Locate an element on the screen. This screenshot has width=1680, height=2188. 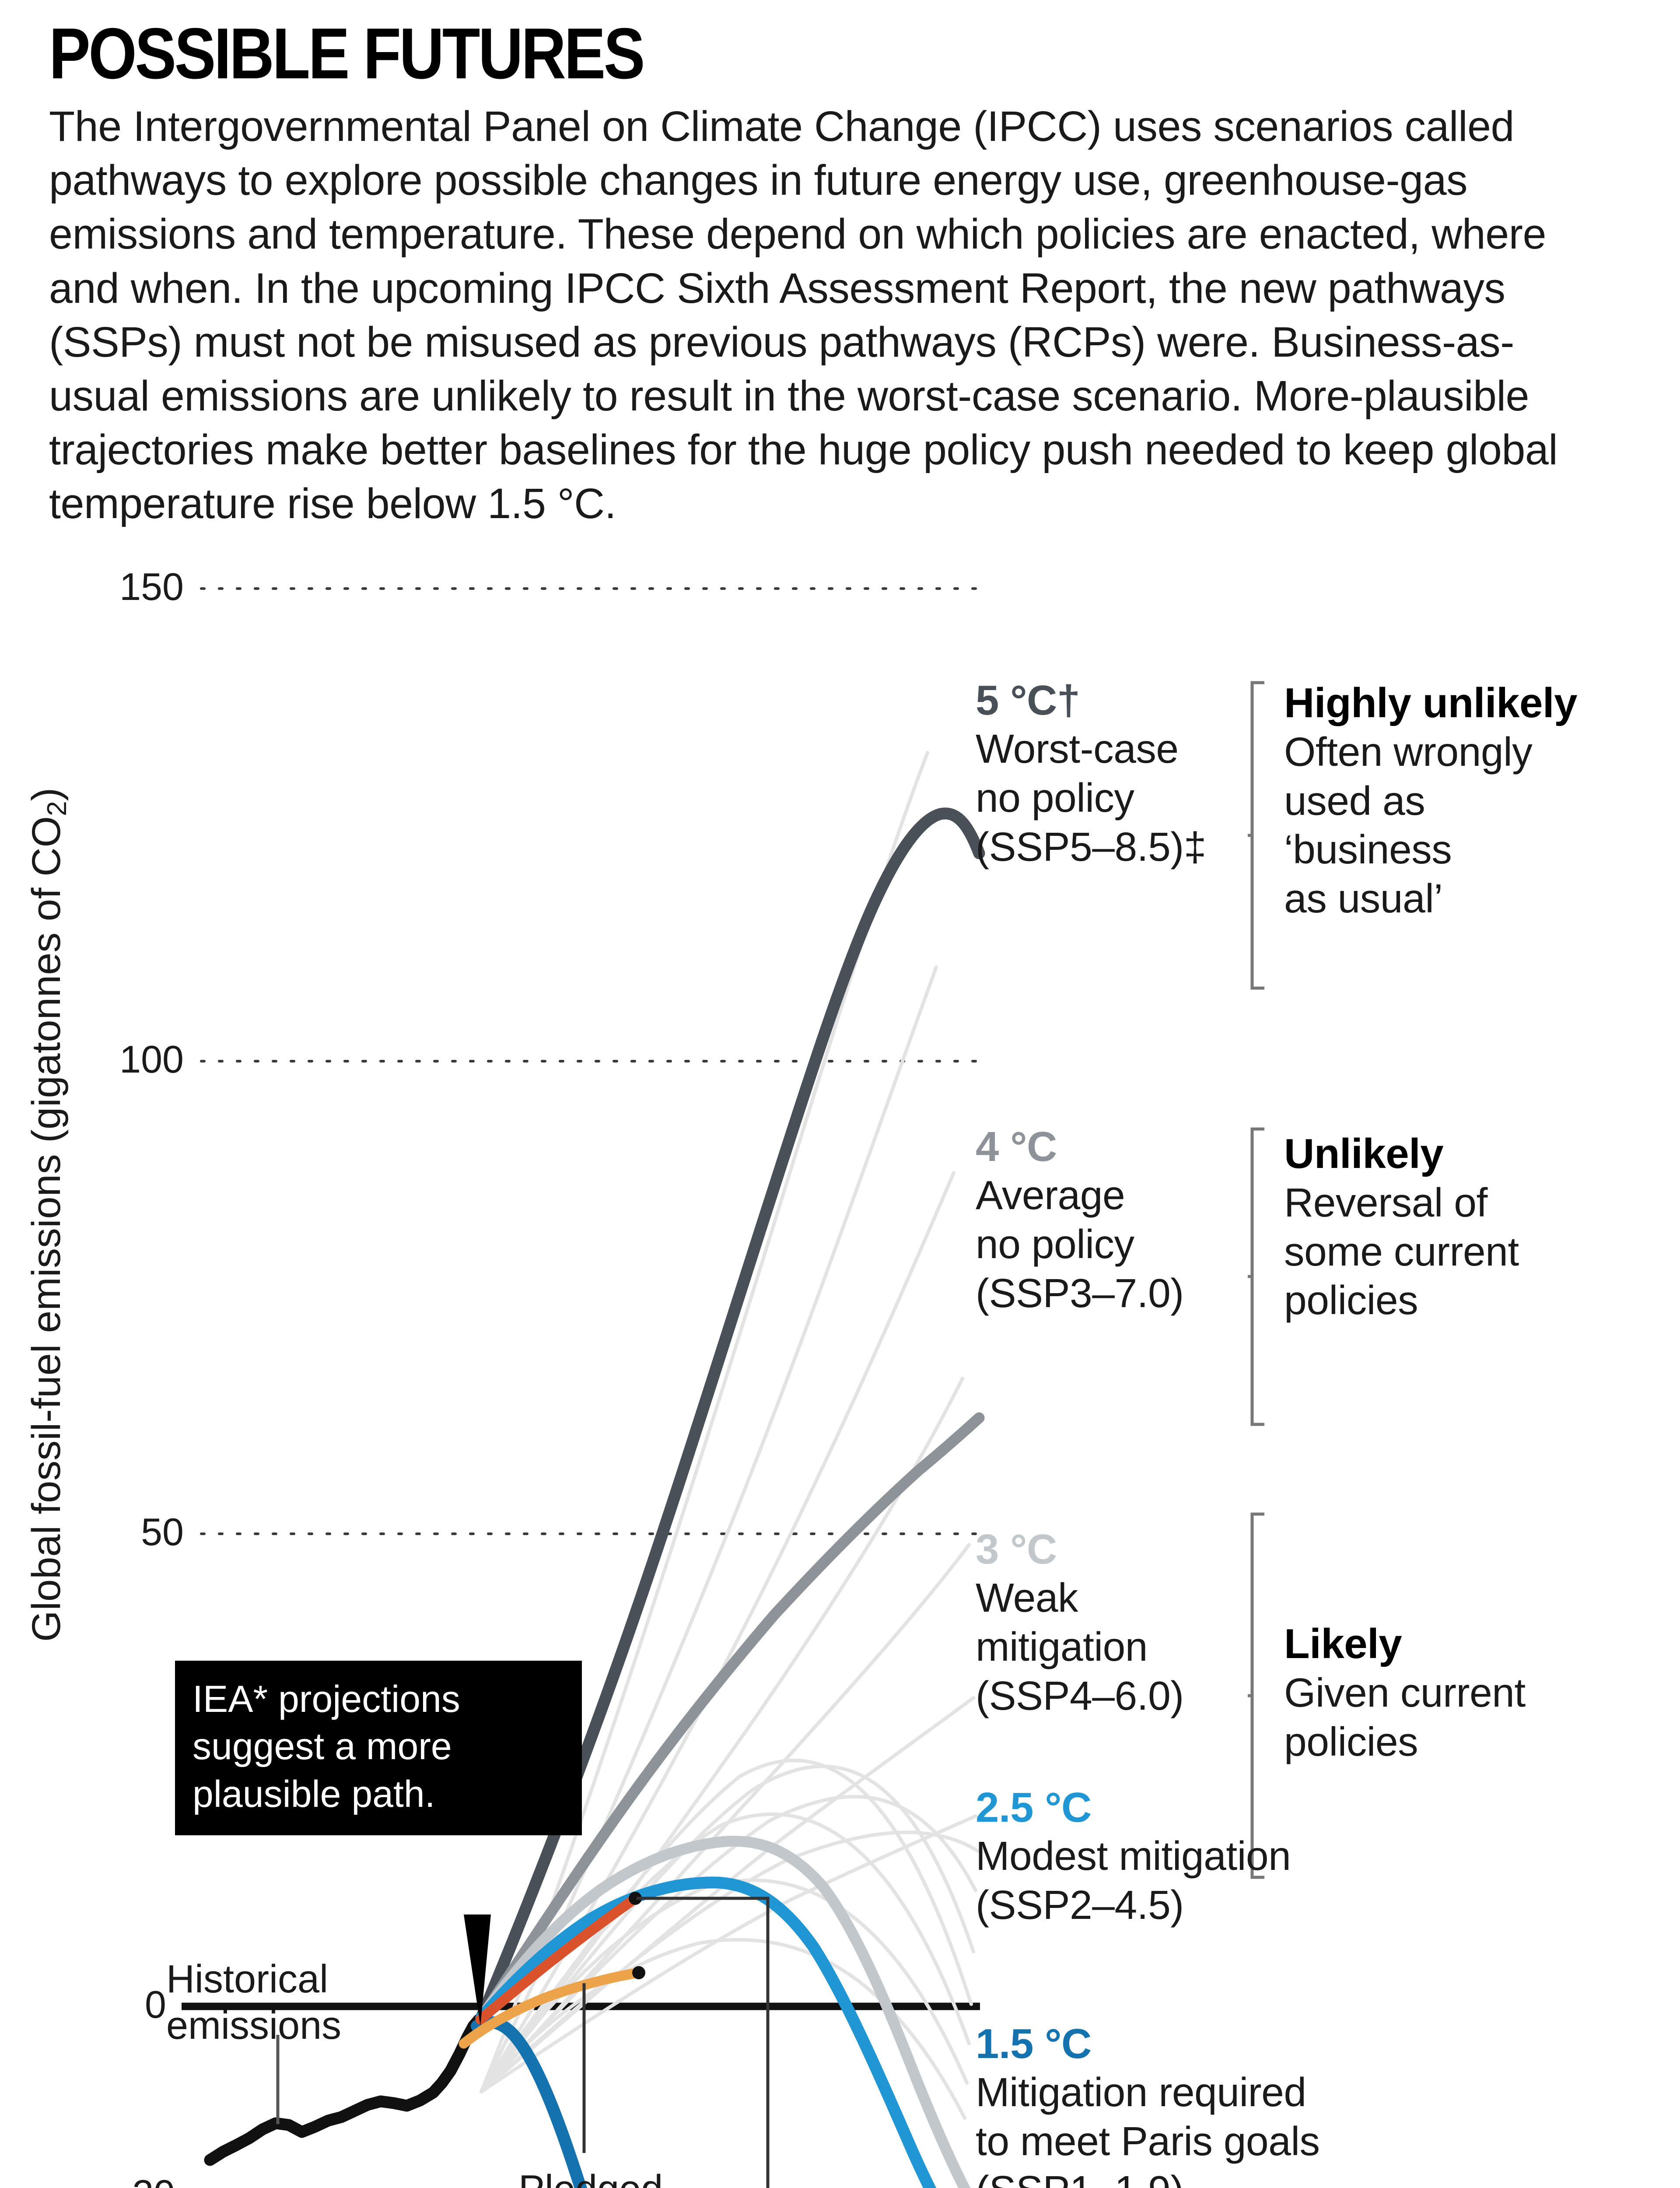
iea-stated-policies-endpoint is located at coordinates (638, 1973).